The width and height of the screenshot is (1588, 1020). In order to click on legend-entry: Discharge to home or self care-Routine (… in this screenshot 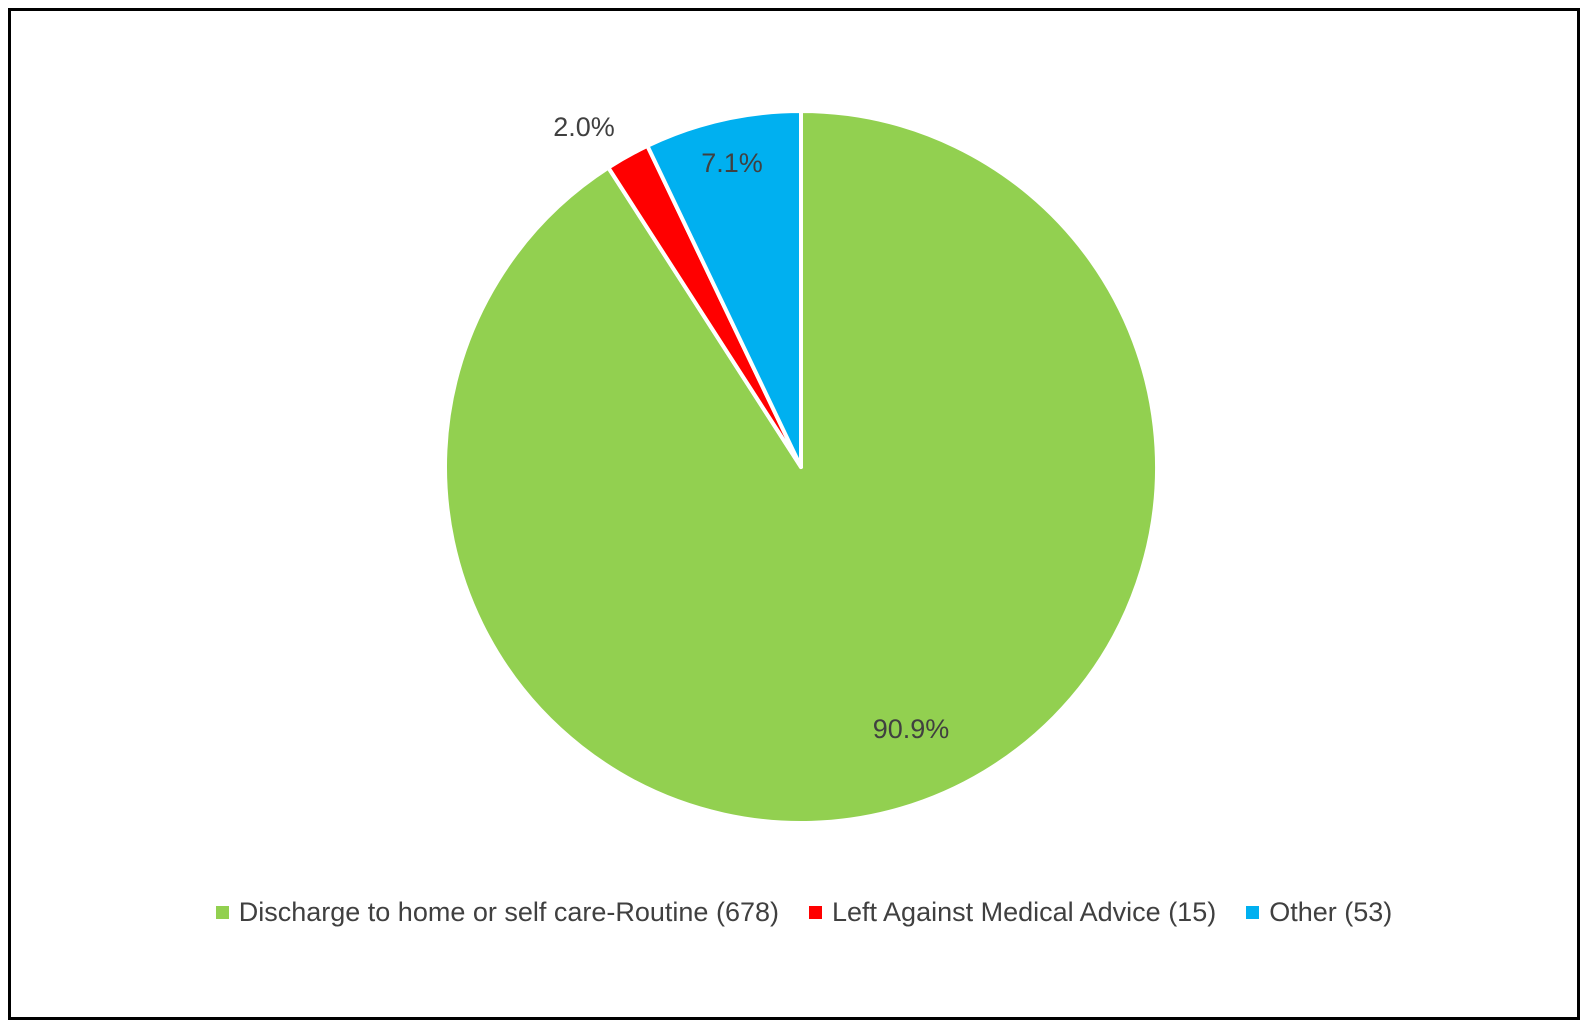, I will do `click(497, 912)`.